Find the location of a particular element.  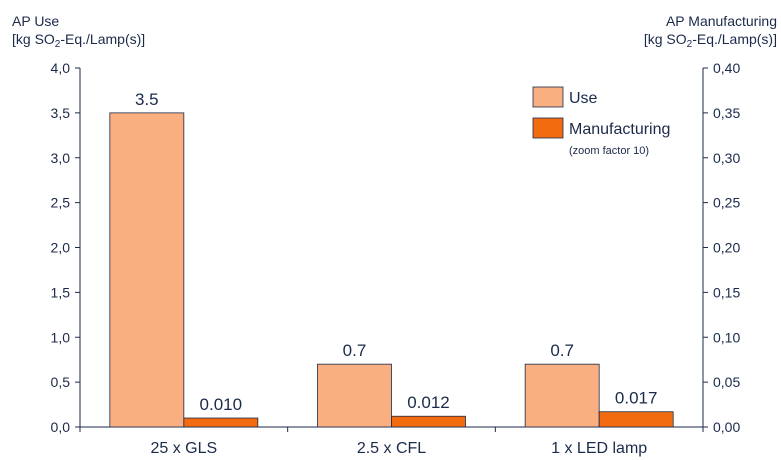

data-label-manufacturing: 0.010 is located at coordinates (221, 404).